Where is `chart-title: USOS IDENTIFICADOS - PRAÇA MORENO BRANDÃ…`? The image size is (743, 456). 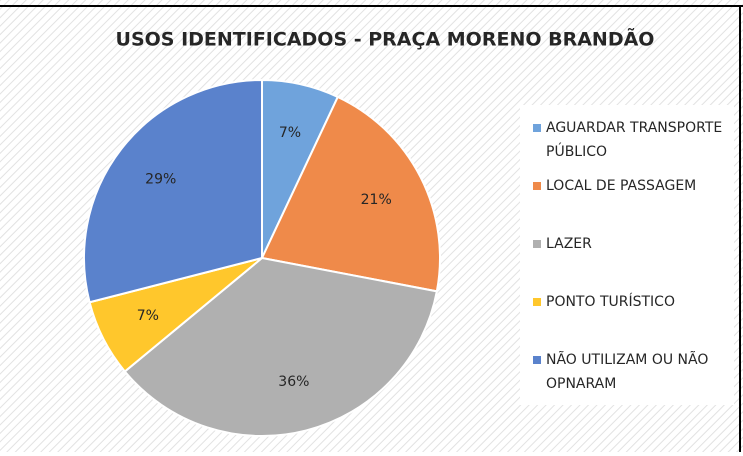 chart-title: USOS IDENTIFICADOS - PRAÇA MORENO BRANDÃ… is located at coordinates (385, 39).